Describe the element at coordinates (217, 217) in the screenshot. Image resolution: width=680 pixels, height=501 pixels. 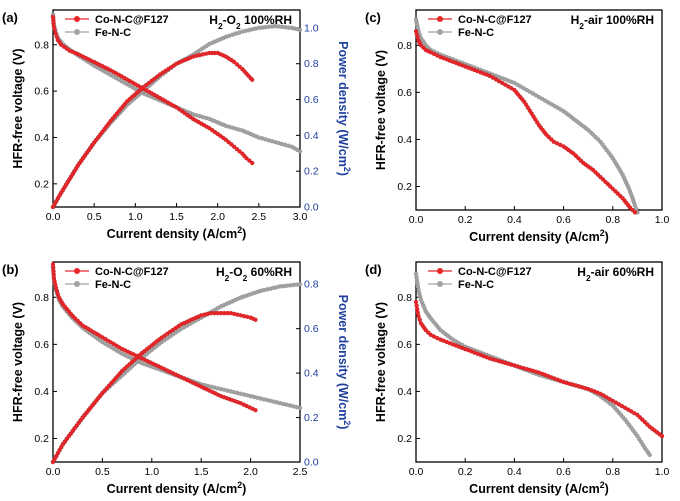
I see `x-tick-label: 2.0` at that location.